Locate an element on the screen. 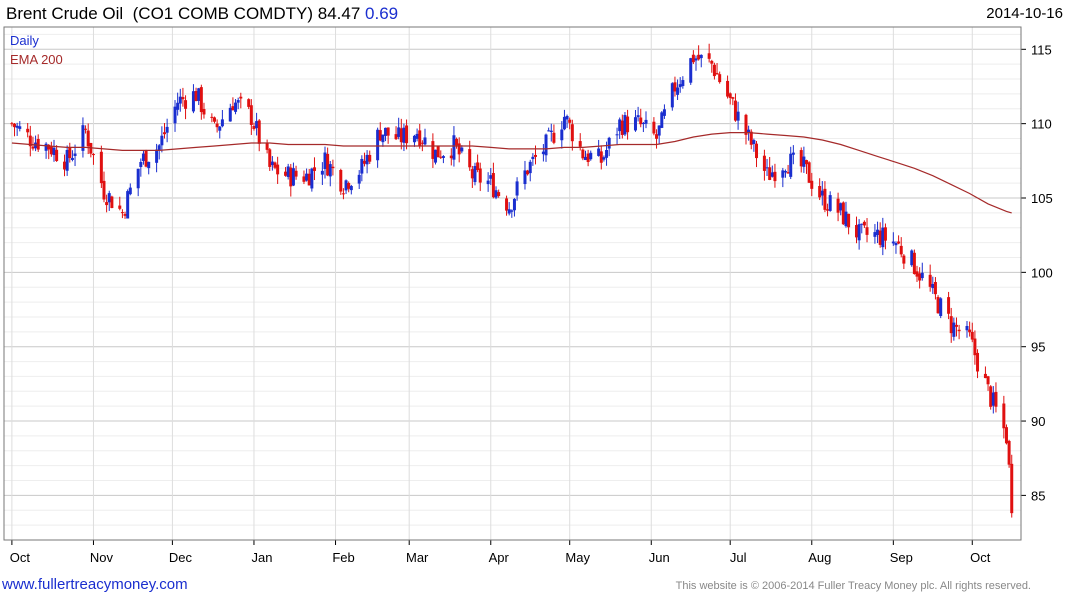 The image size is (1075, 600). y-tick-label: 110 is located at coordinates (1041, 124).